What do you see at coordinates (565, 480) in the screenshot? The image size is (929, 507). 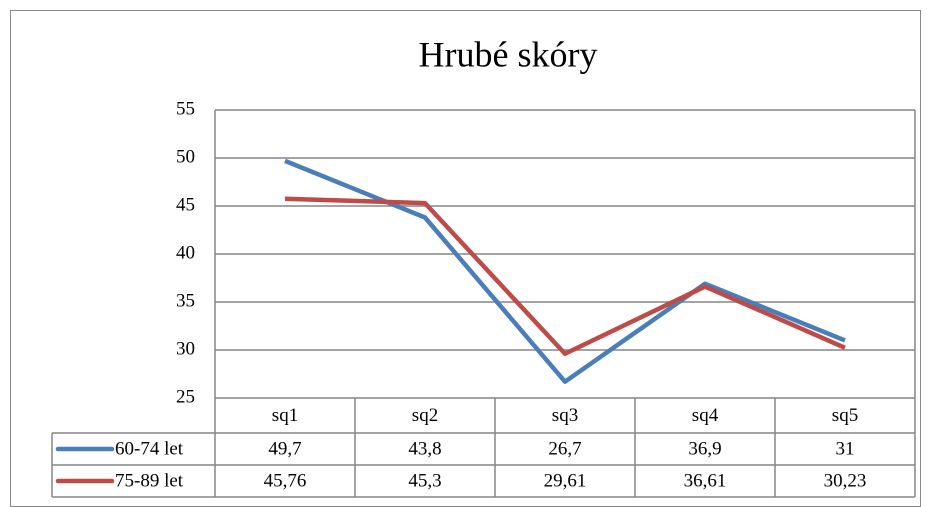 I see `table-value: 29,61` at bounding box center [565, 480].